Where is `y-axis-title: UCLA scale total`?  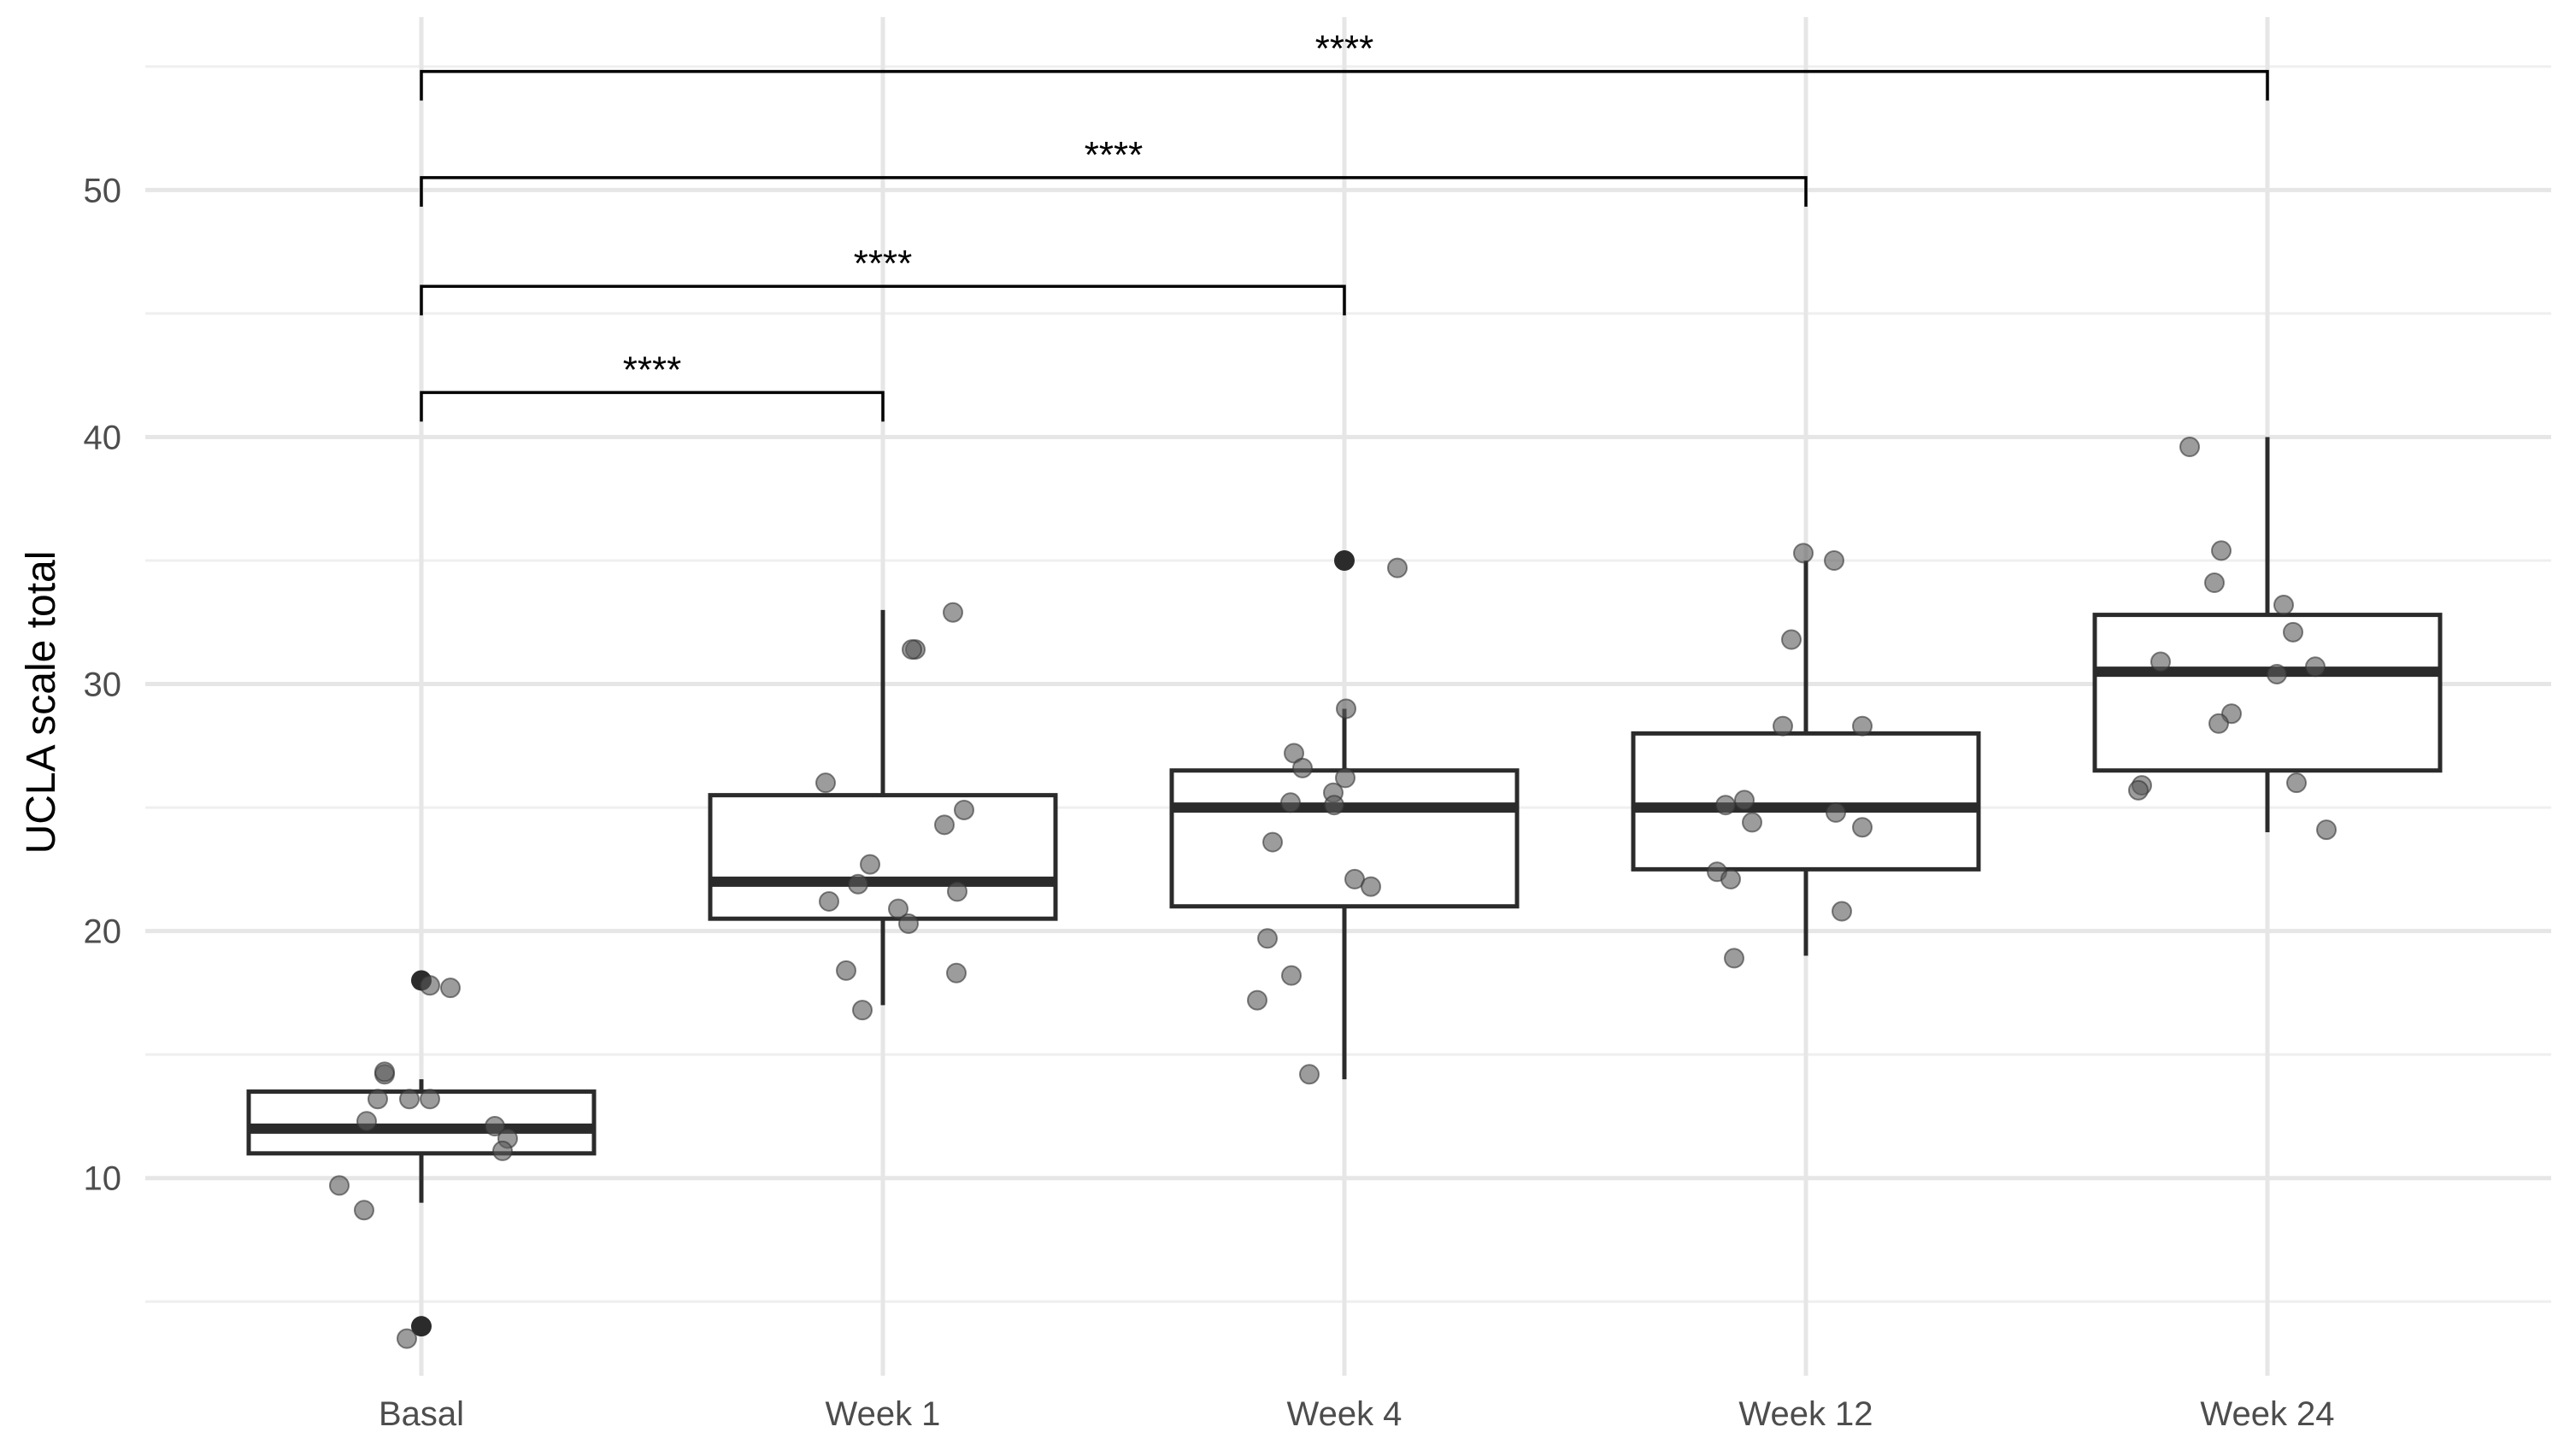
y-axis-title: UCLA scale total is located at coordinates (41, 702).